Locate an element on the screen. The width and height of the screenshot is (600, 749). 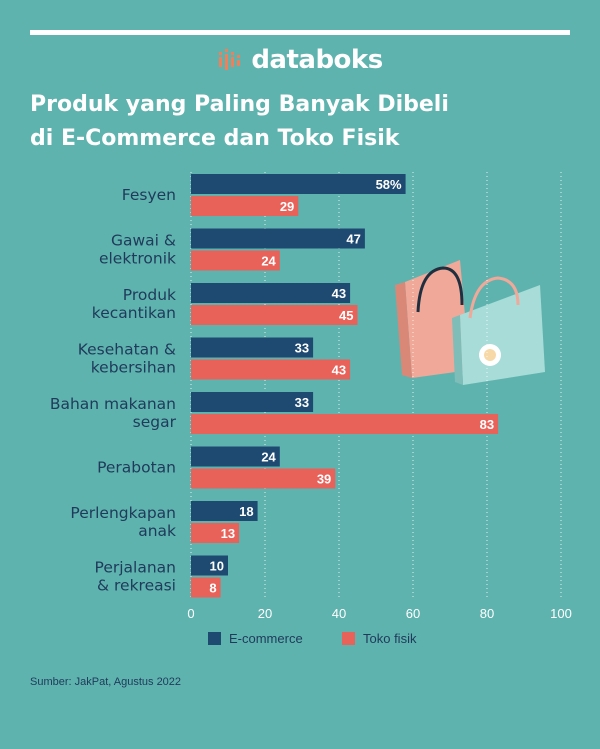
bar-value-label: 45 is located at coordinates (346, 315).